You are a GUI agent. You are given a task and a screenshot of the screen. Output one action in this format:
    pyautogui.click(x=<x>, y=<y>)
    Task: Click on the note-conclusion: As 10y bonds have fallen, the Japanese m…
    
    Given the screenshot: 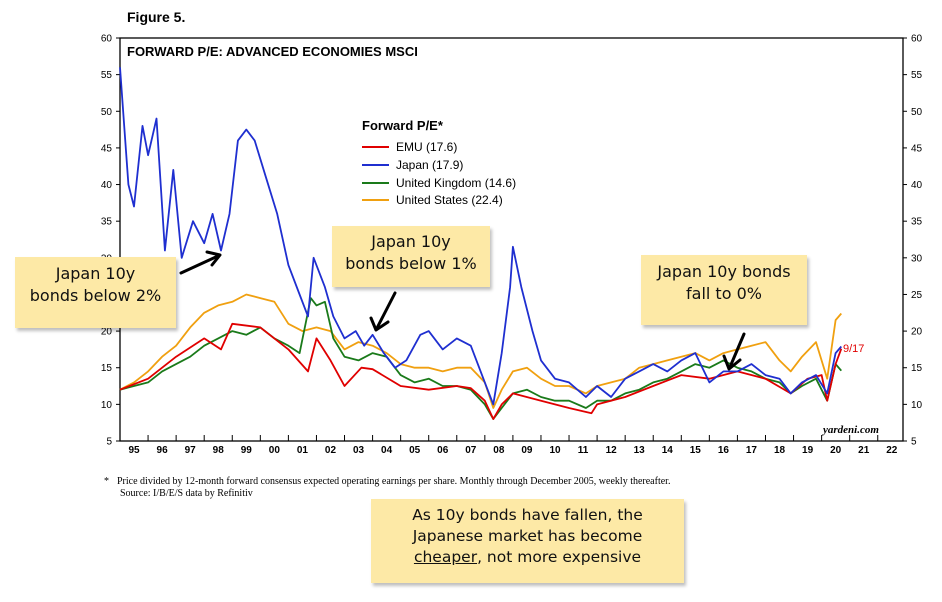 What is the action you would take?
    pyautogui.click(x=527, y=541)
    